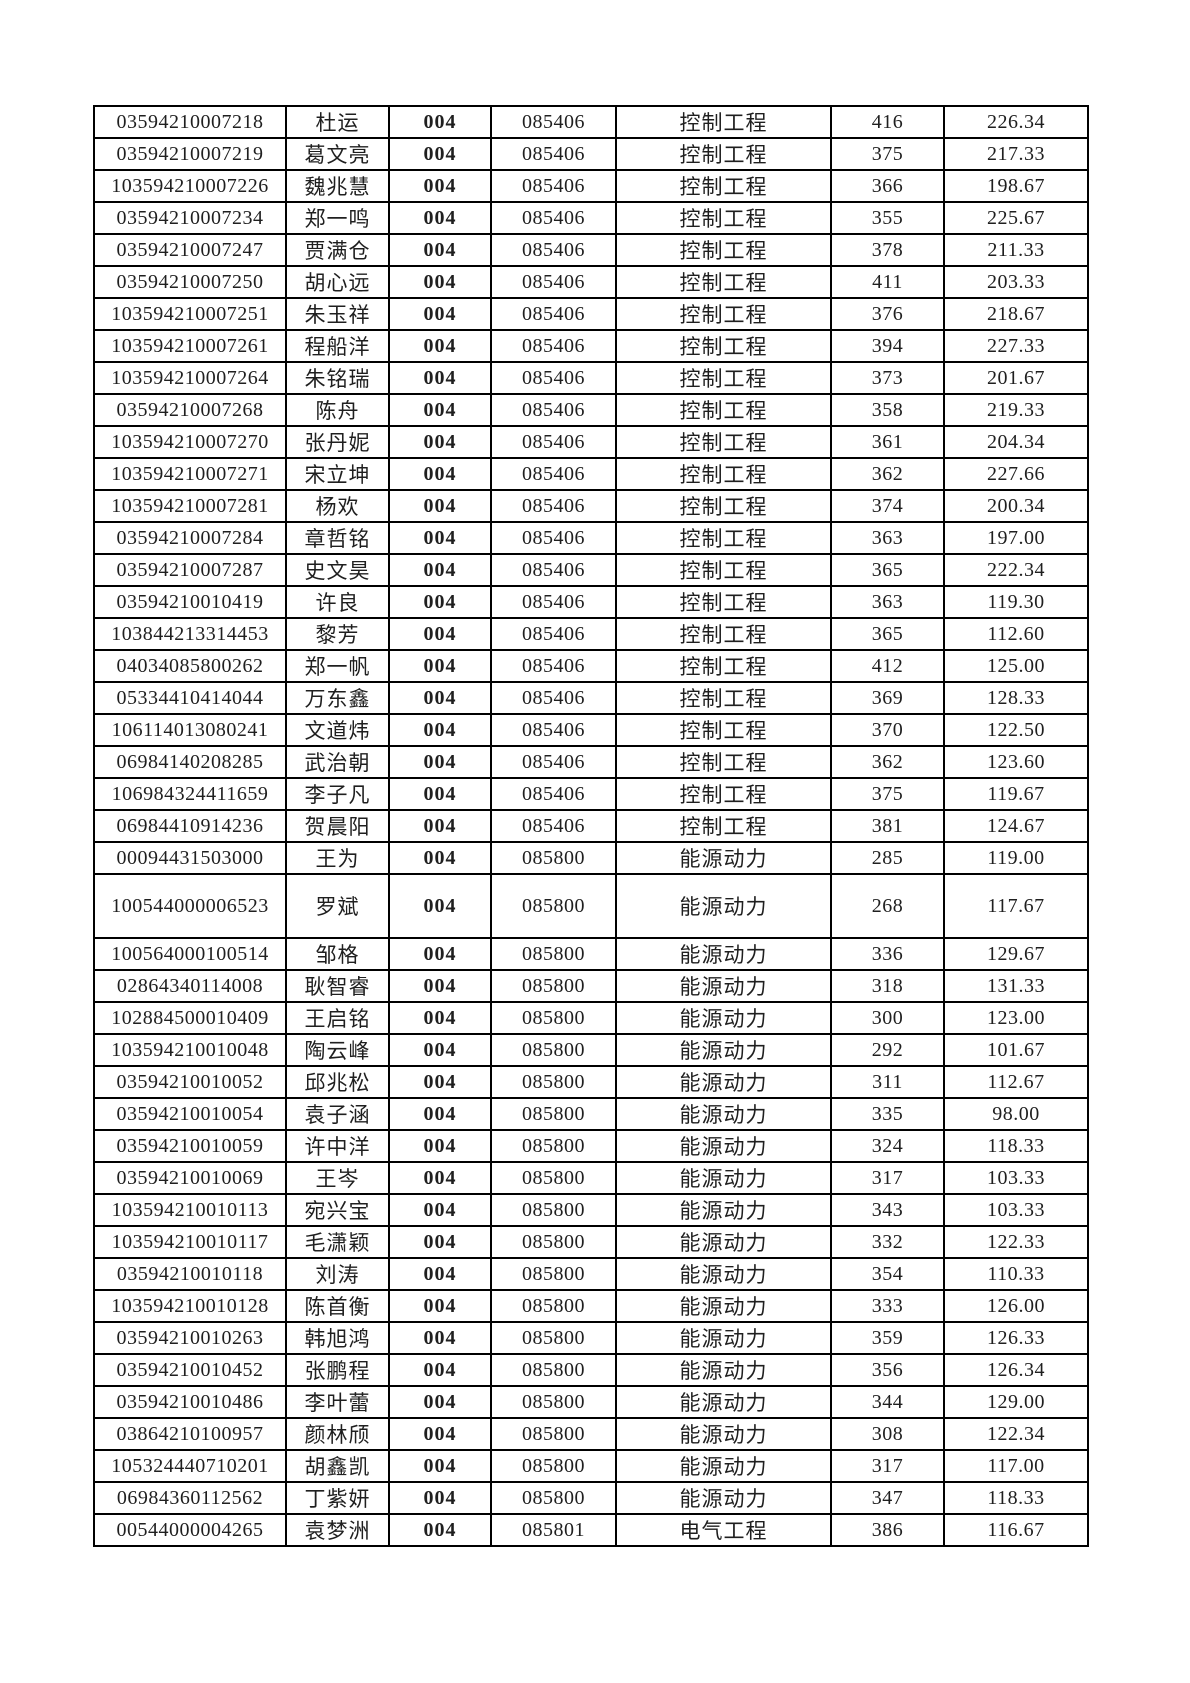  What do you see at coordinates (337, 1082) in the screenshot?
I see `cell-candidate_name: 邱兆松` at bounding box center [337, 1082].